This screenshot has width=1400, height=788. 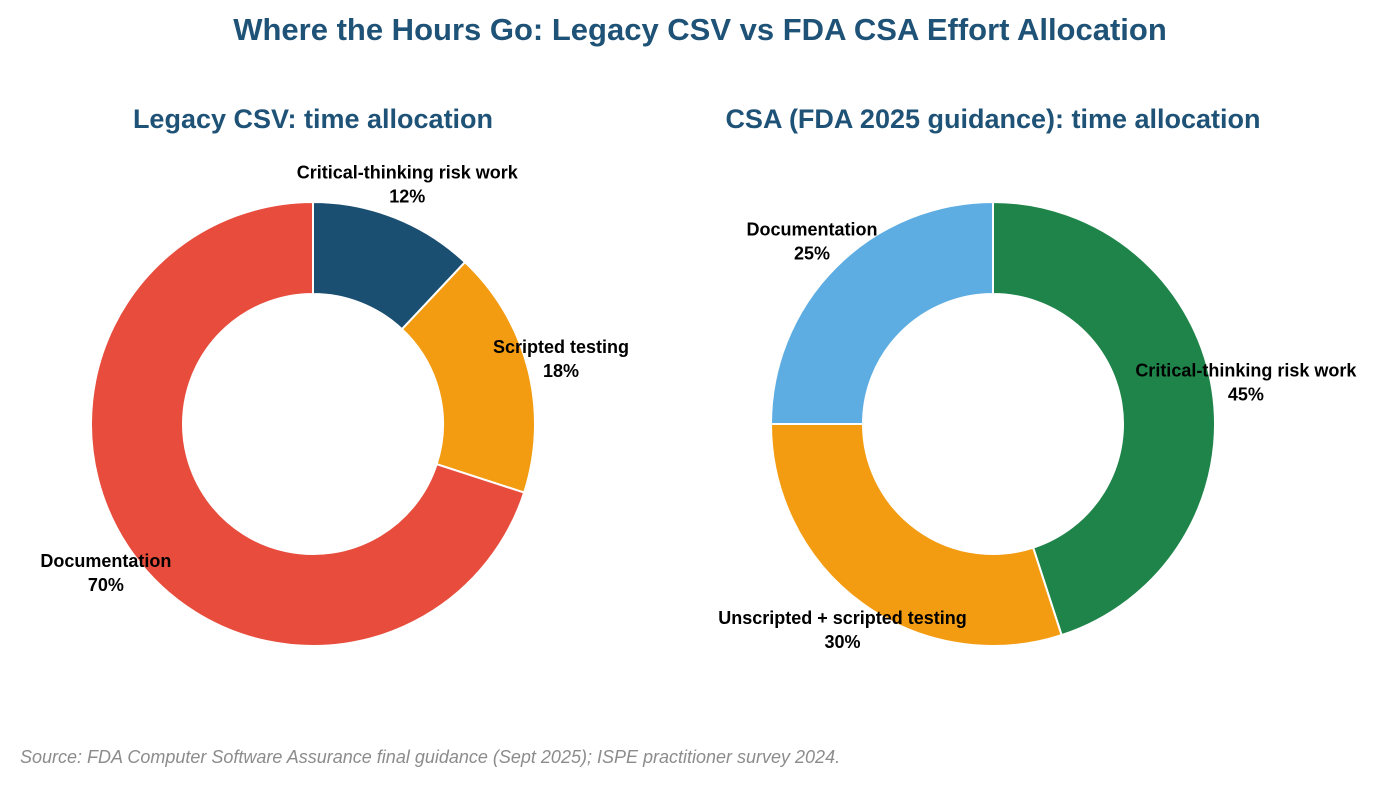 I want to click on slice-value-label: 30%, so click(x=843, y=642).